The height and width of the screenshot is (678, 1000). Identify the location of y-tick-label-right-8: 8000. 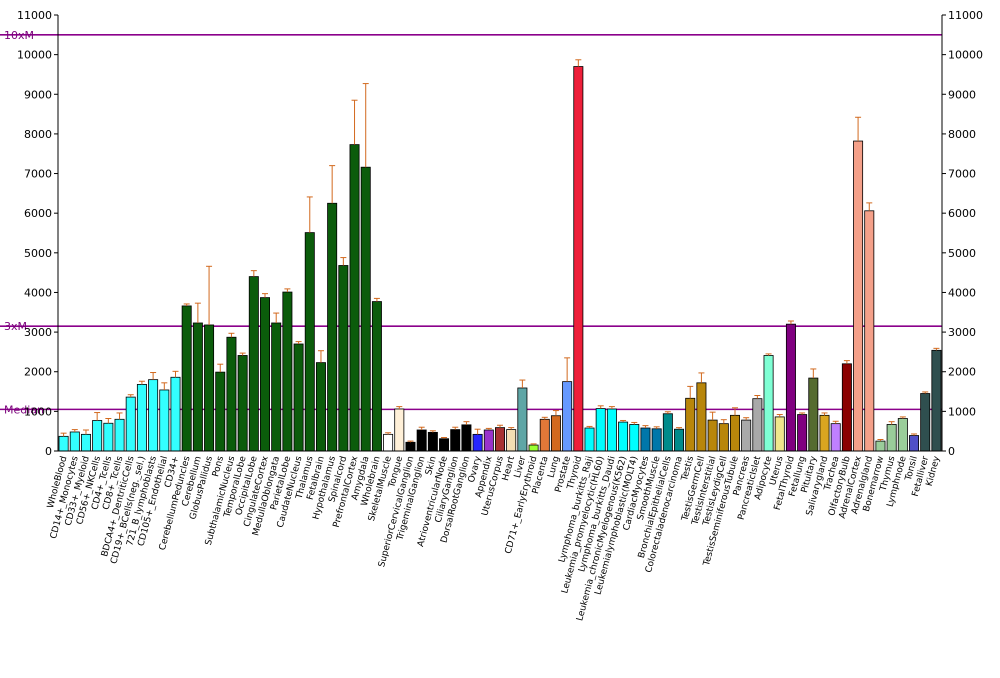
(962, 134).